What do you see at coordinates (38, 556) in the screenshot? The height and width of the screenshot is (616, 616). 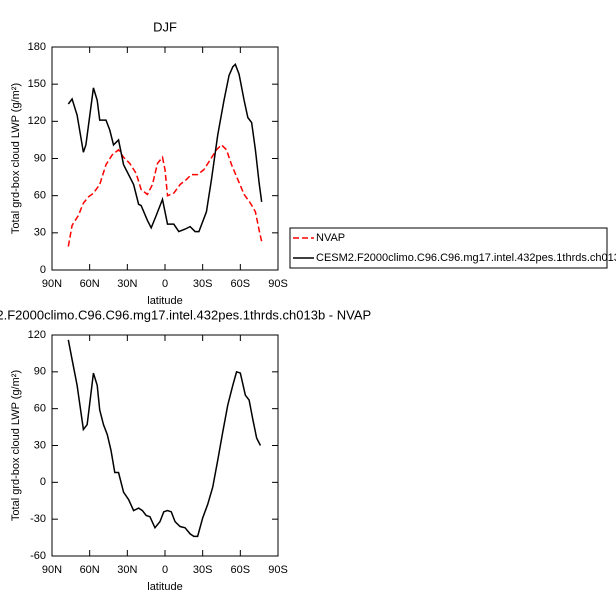 I see `y-tick-label: -60` at bounding box center [38, 556].